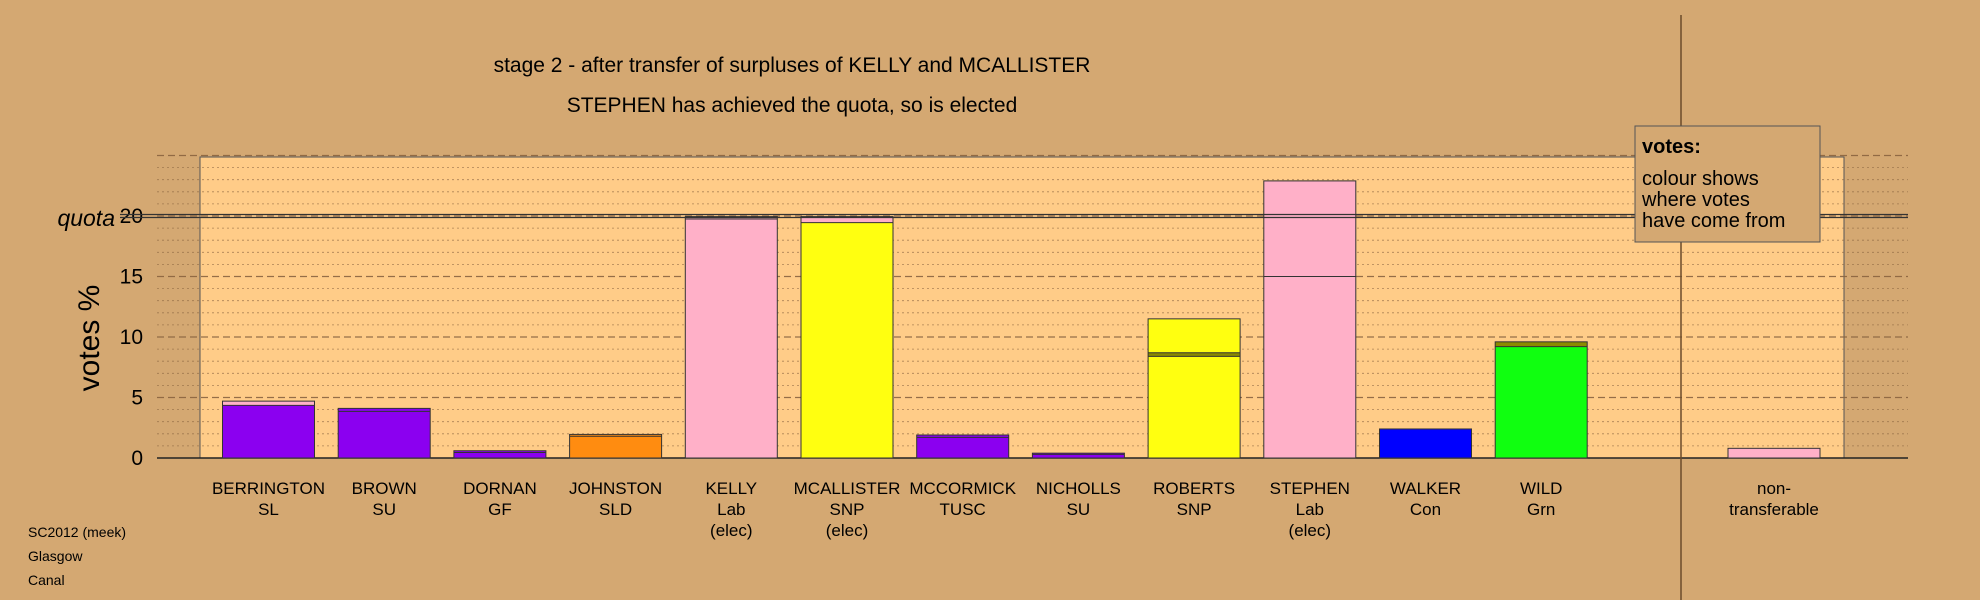 The image size is (1980, 600). Describe the element at coordinates (268, 509) in the screenshot. I see `candidate-party-label: SL` at that location.